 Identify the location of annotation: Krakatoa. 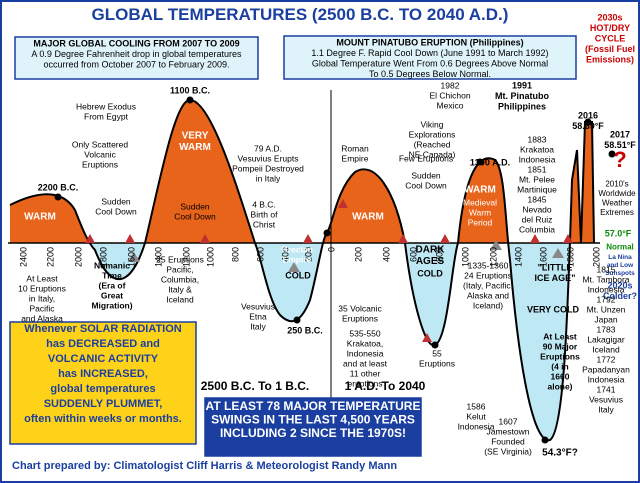
(537, 149).